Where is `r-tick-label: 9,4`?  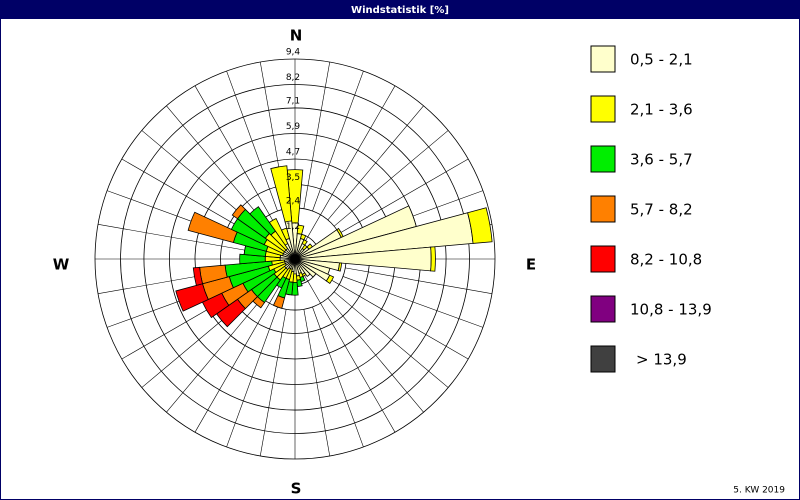
r-tick-label: 9,4 is located at coordinates (293, 53).